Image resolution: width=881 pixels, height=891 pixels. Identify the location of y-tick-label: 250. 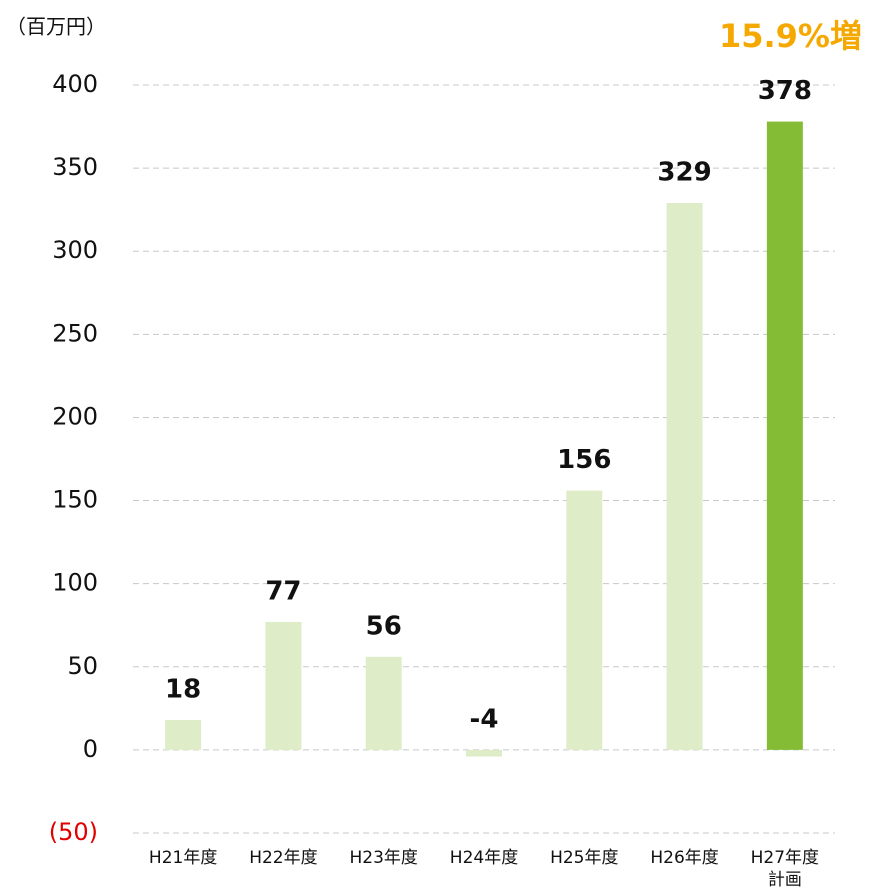
(75, 333).